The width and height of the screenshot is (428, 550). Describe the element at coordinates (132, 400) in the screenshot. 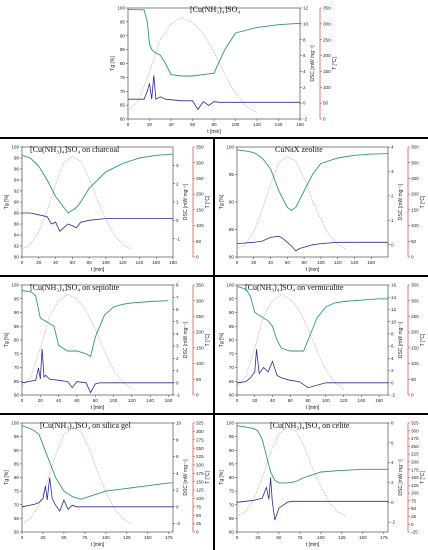

I see `x-tick-label: 120` at that location.